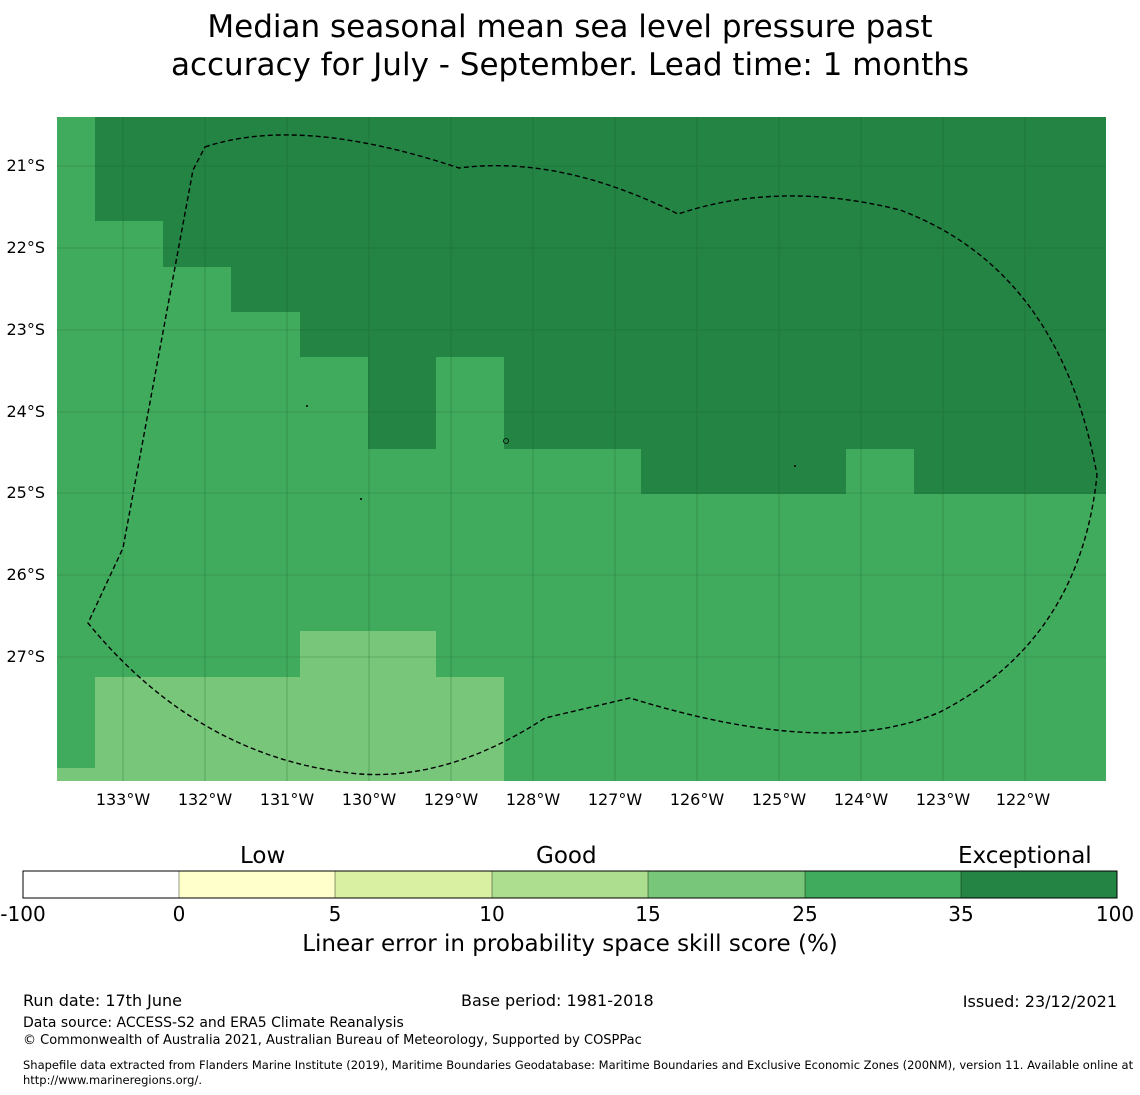 This screenshot has width=1140, height=1095. What do you see at coordinates (25, 165) in the screenshot?
I see `lat-tick-label: 21°S` at bounding box center [25, 165].